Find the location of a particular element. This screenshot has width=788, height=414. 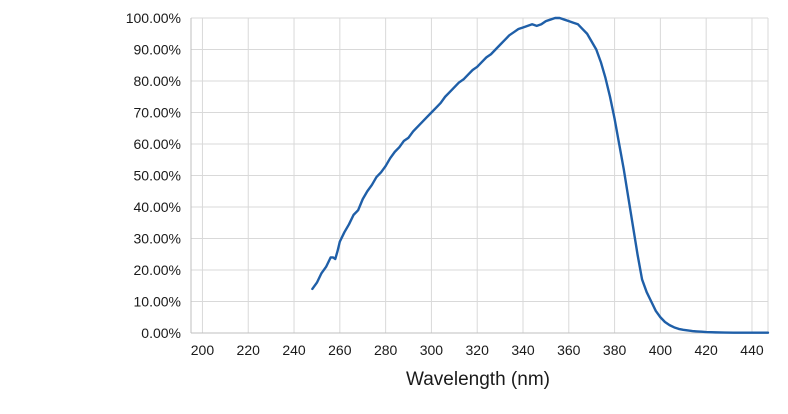

x-tick-label: 220 is located at coordinates (249, 350).